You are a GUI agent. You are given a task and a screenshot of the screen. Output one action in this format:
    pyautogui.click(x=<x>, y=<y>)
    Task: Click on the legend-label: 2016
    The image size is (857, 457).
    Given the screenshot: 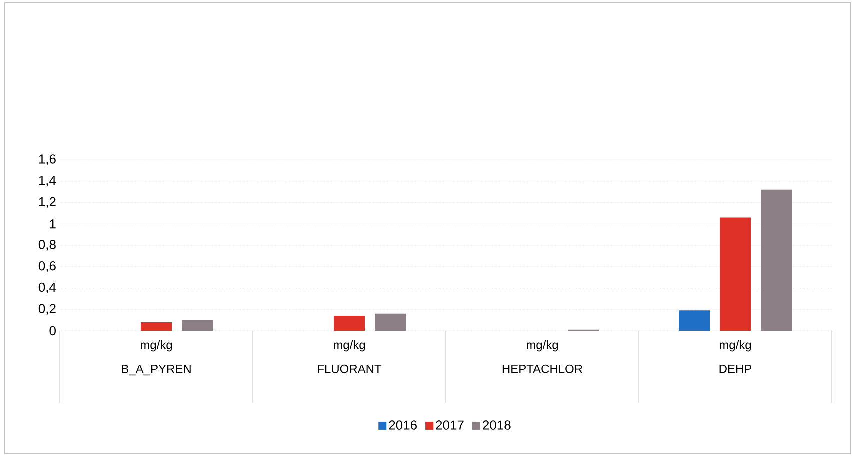 What is the action you would take?
    pyautogui.click(x=403, y=425)
    